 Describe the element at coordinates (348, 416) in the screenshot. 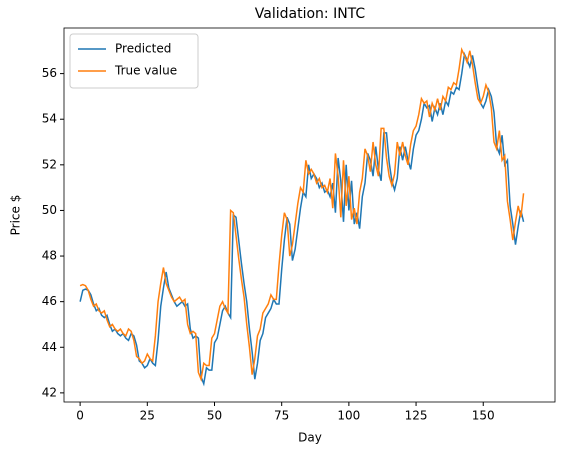

I see `x-tick-label: 100` at that location.